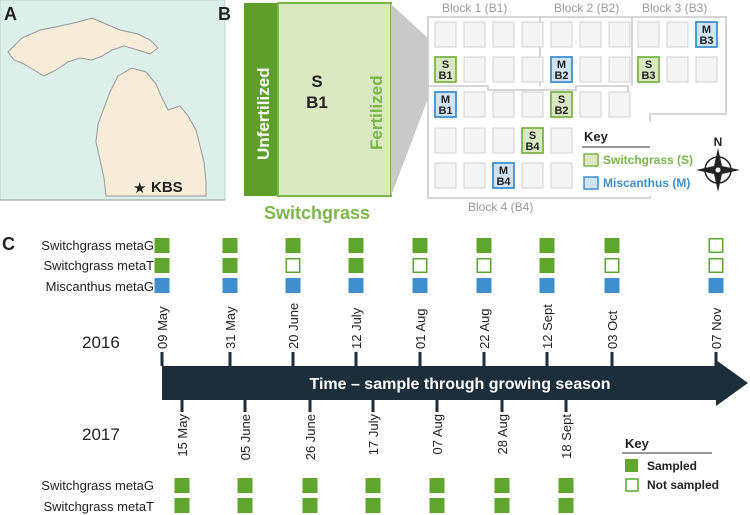 This screenshot has height=515, width=750. Describe the element at coordinates (293, 326) in the screenshot. I see `date-label-2016: 20 June` at that location.